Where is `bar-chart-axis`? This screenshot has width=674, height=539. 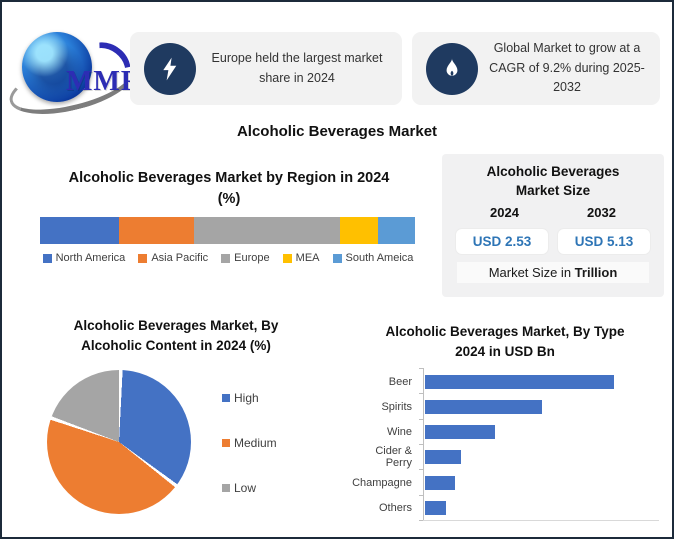 bar-chart-axis is located at coordinates (423, 444).